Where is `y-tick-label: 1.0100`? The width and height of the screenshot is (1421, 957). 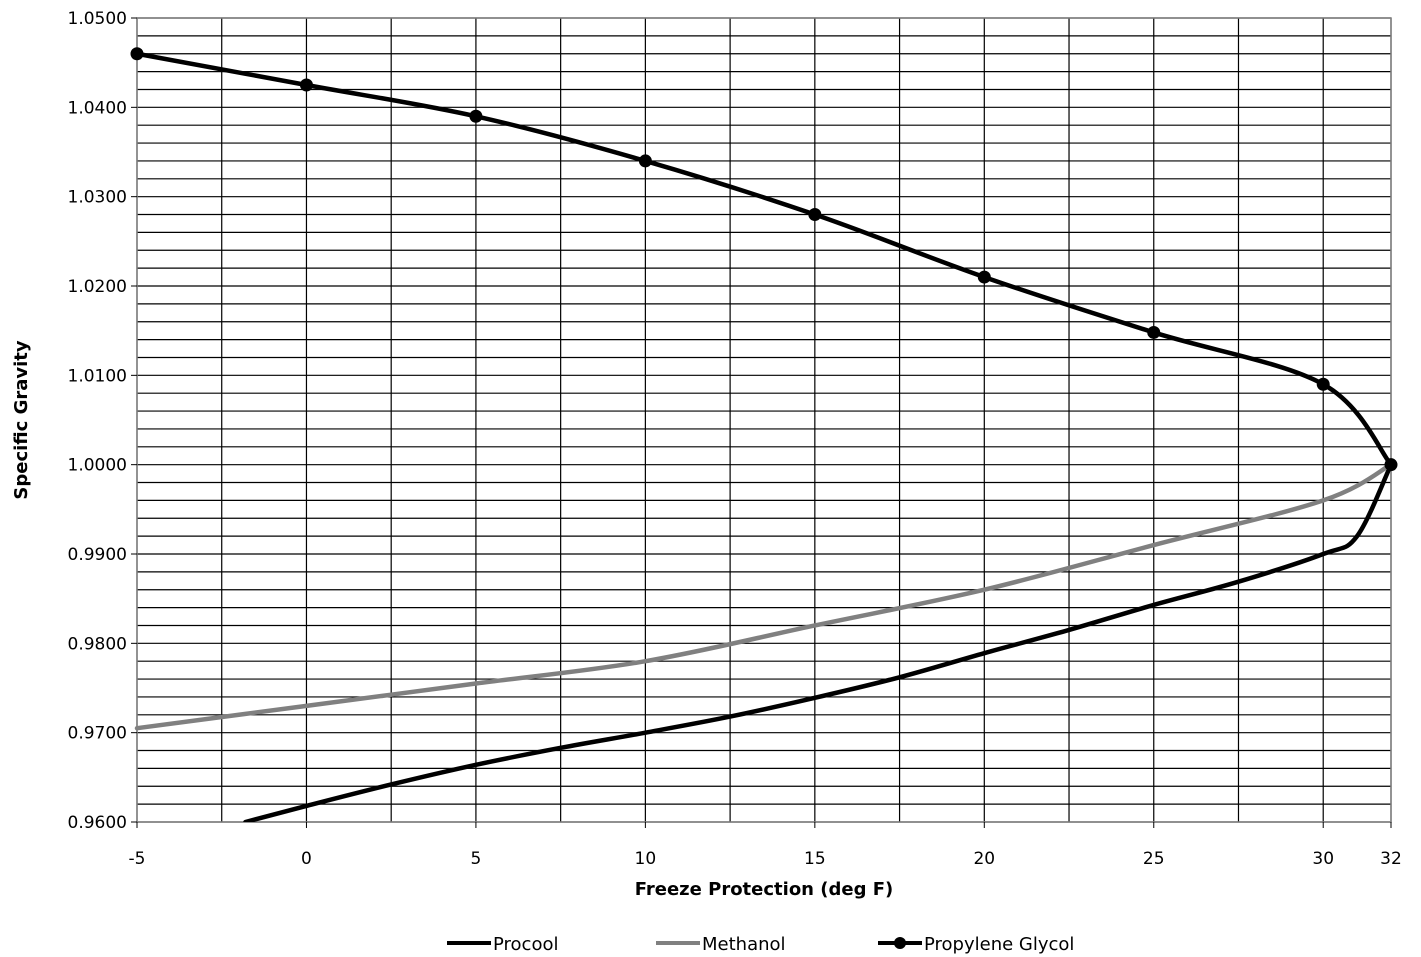 y-tick-label: 1.0100 is located at coordinates (97, 376).